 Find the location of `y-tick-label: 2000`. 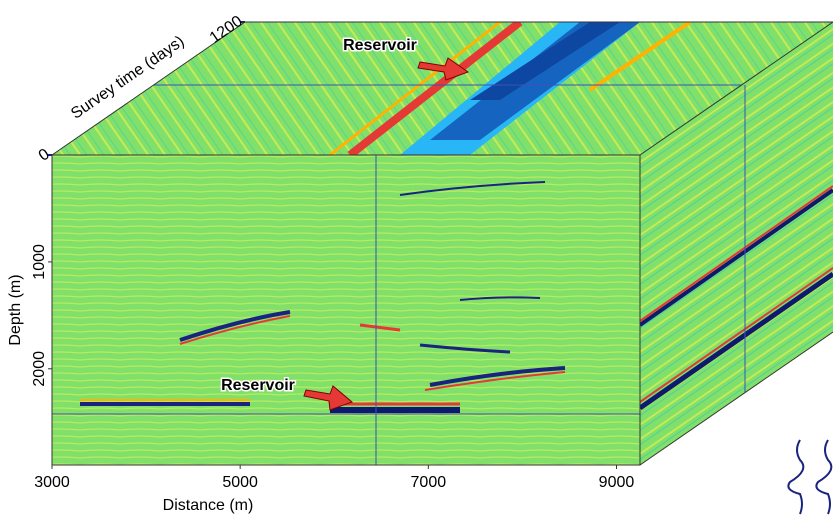

y-tick-label: 2000 is located at coordinates (39, 369).